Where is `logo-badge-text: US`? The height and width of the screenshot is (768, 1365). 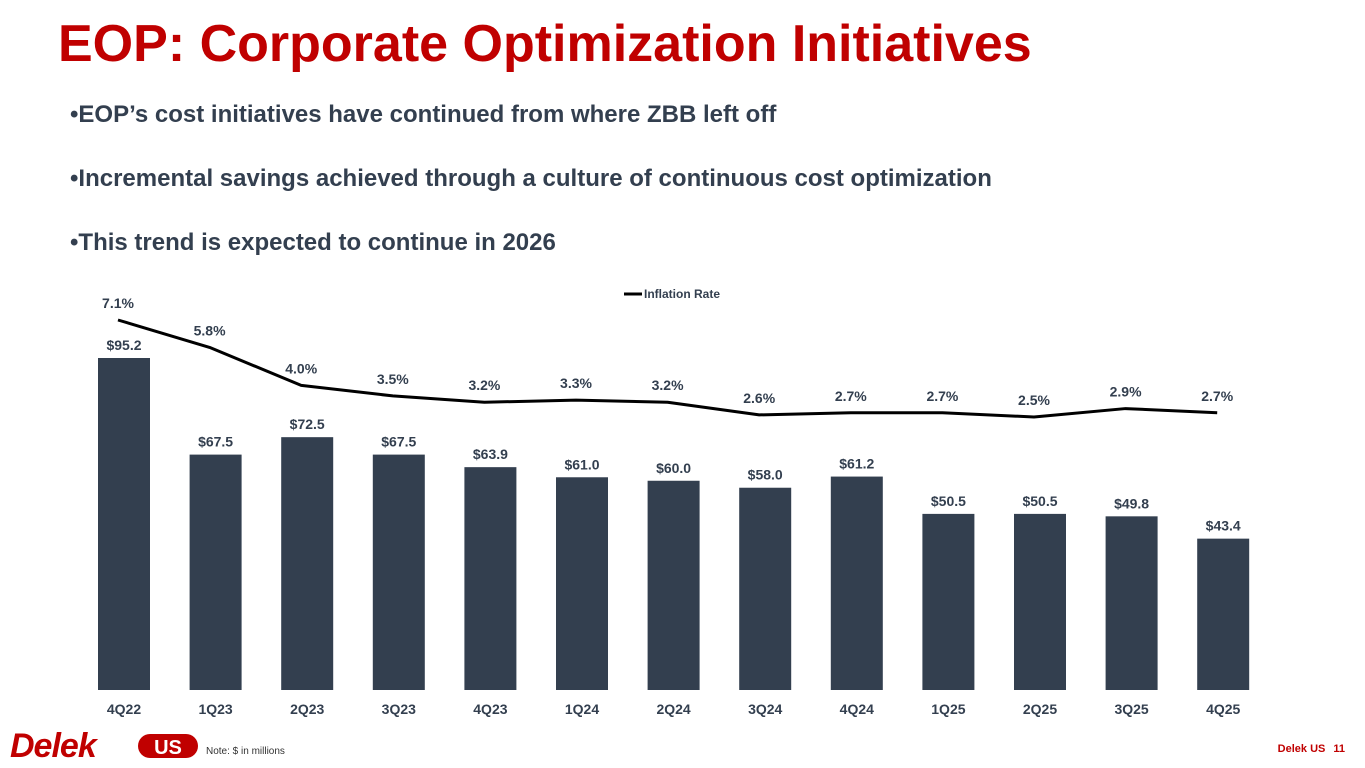
logo-badge-text: US is located at coordinates (168, 748).